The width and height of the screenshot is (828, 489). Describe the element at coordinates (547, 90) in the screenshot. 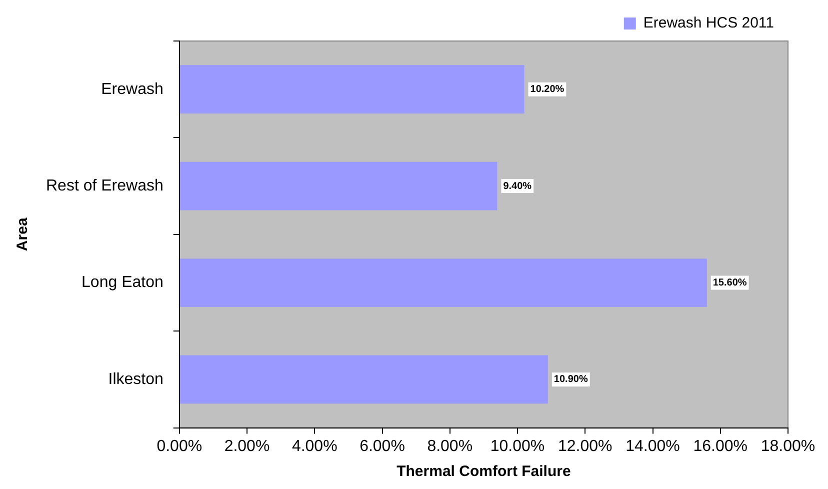

I see `data-label: 10.20%` at that location.